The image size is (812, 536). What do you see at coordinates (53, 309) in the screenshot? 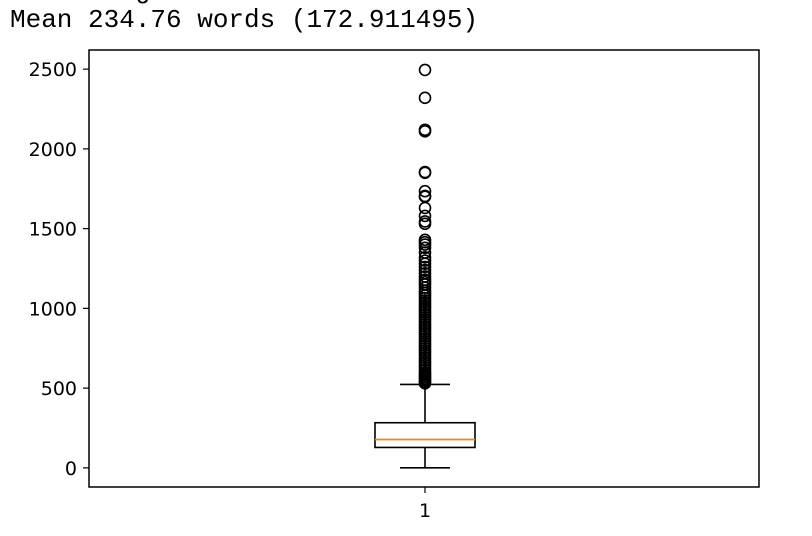
I see `y-tick-label: 1000` at bounding box center [53, 309].